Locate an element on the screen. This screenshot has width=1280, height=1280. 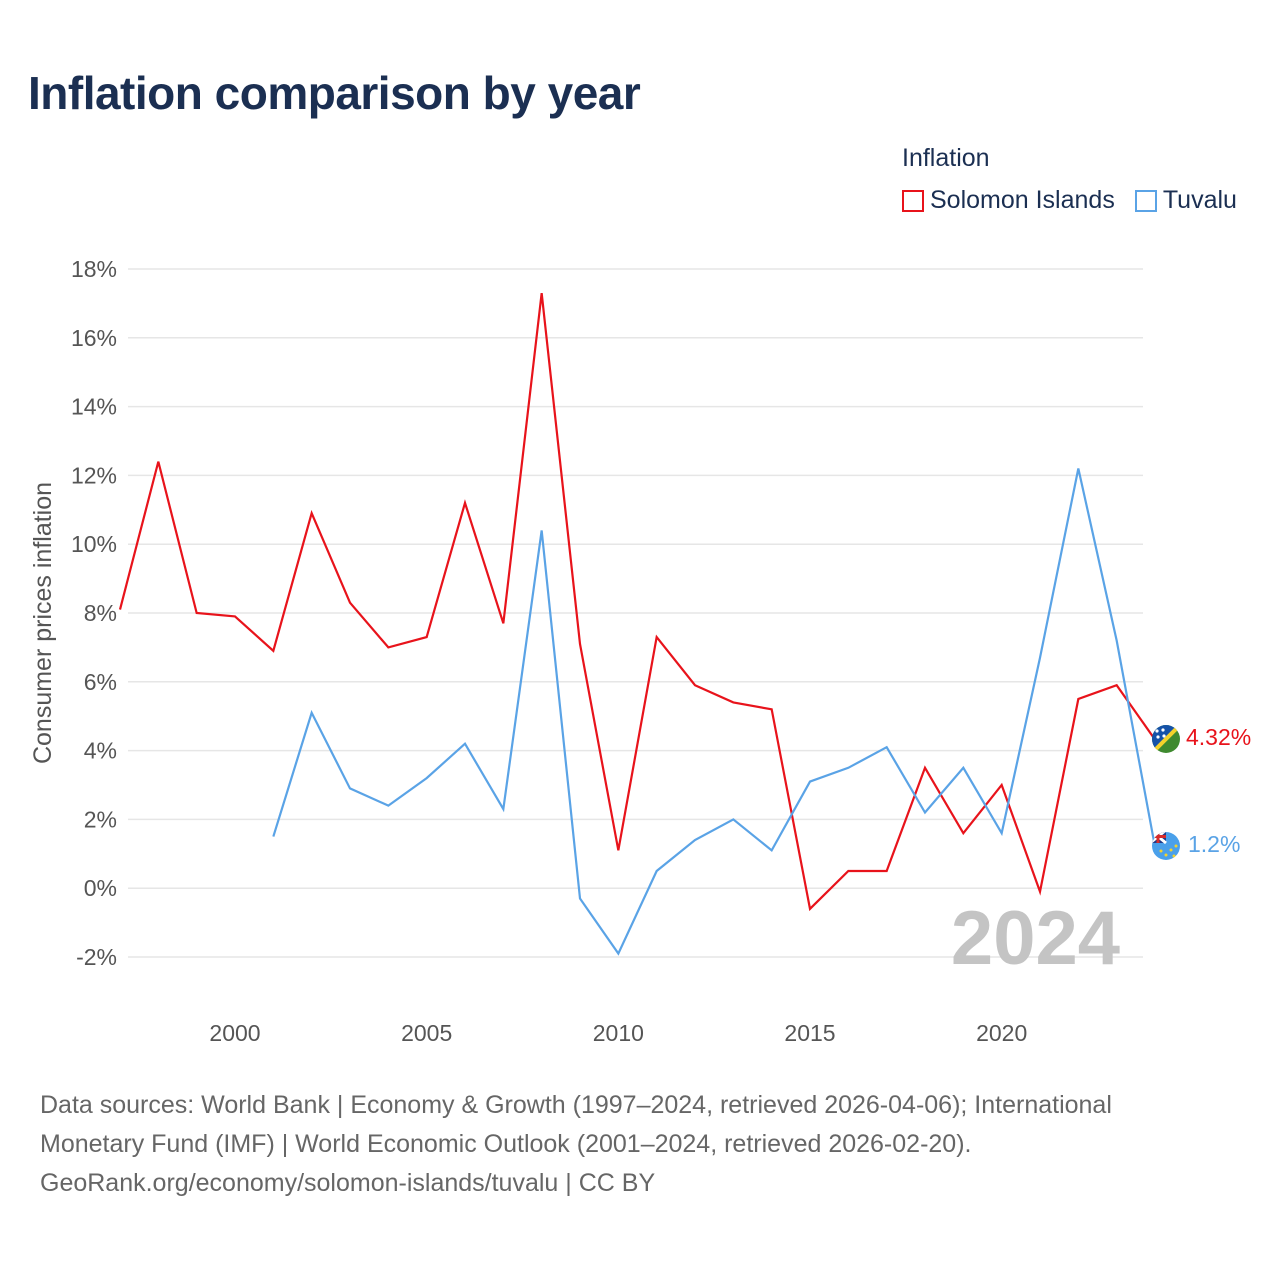
y-axis-ticks: -2% 0% 2% 4% 6% 8% 10% 12% 14% 16% 18% is located at coordinates (94, 613).